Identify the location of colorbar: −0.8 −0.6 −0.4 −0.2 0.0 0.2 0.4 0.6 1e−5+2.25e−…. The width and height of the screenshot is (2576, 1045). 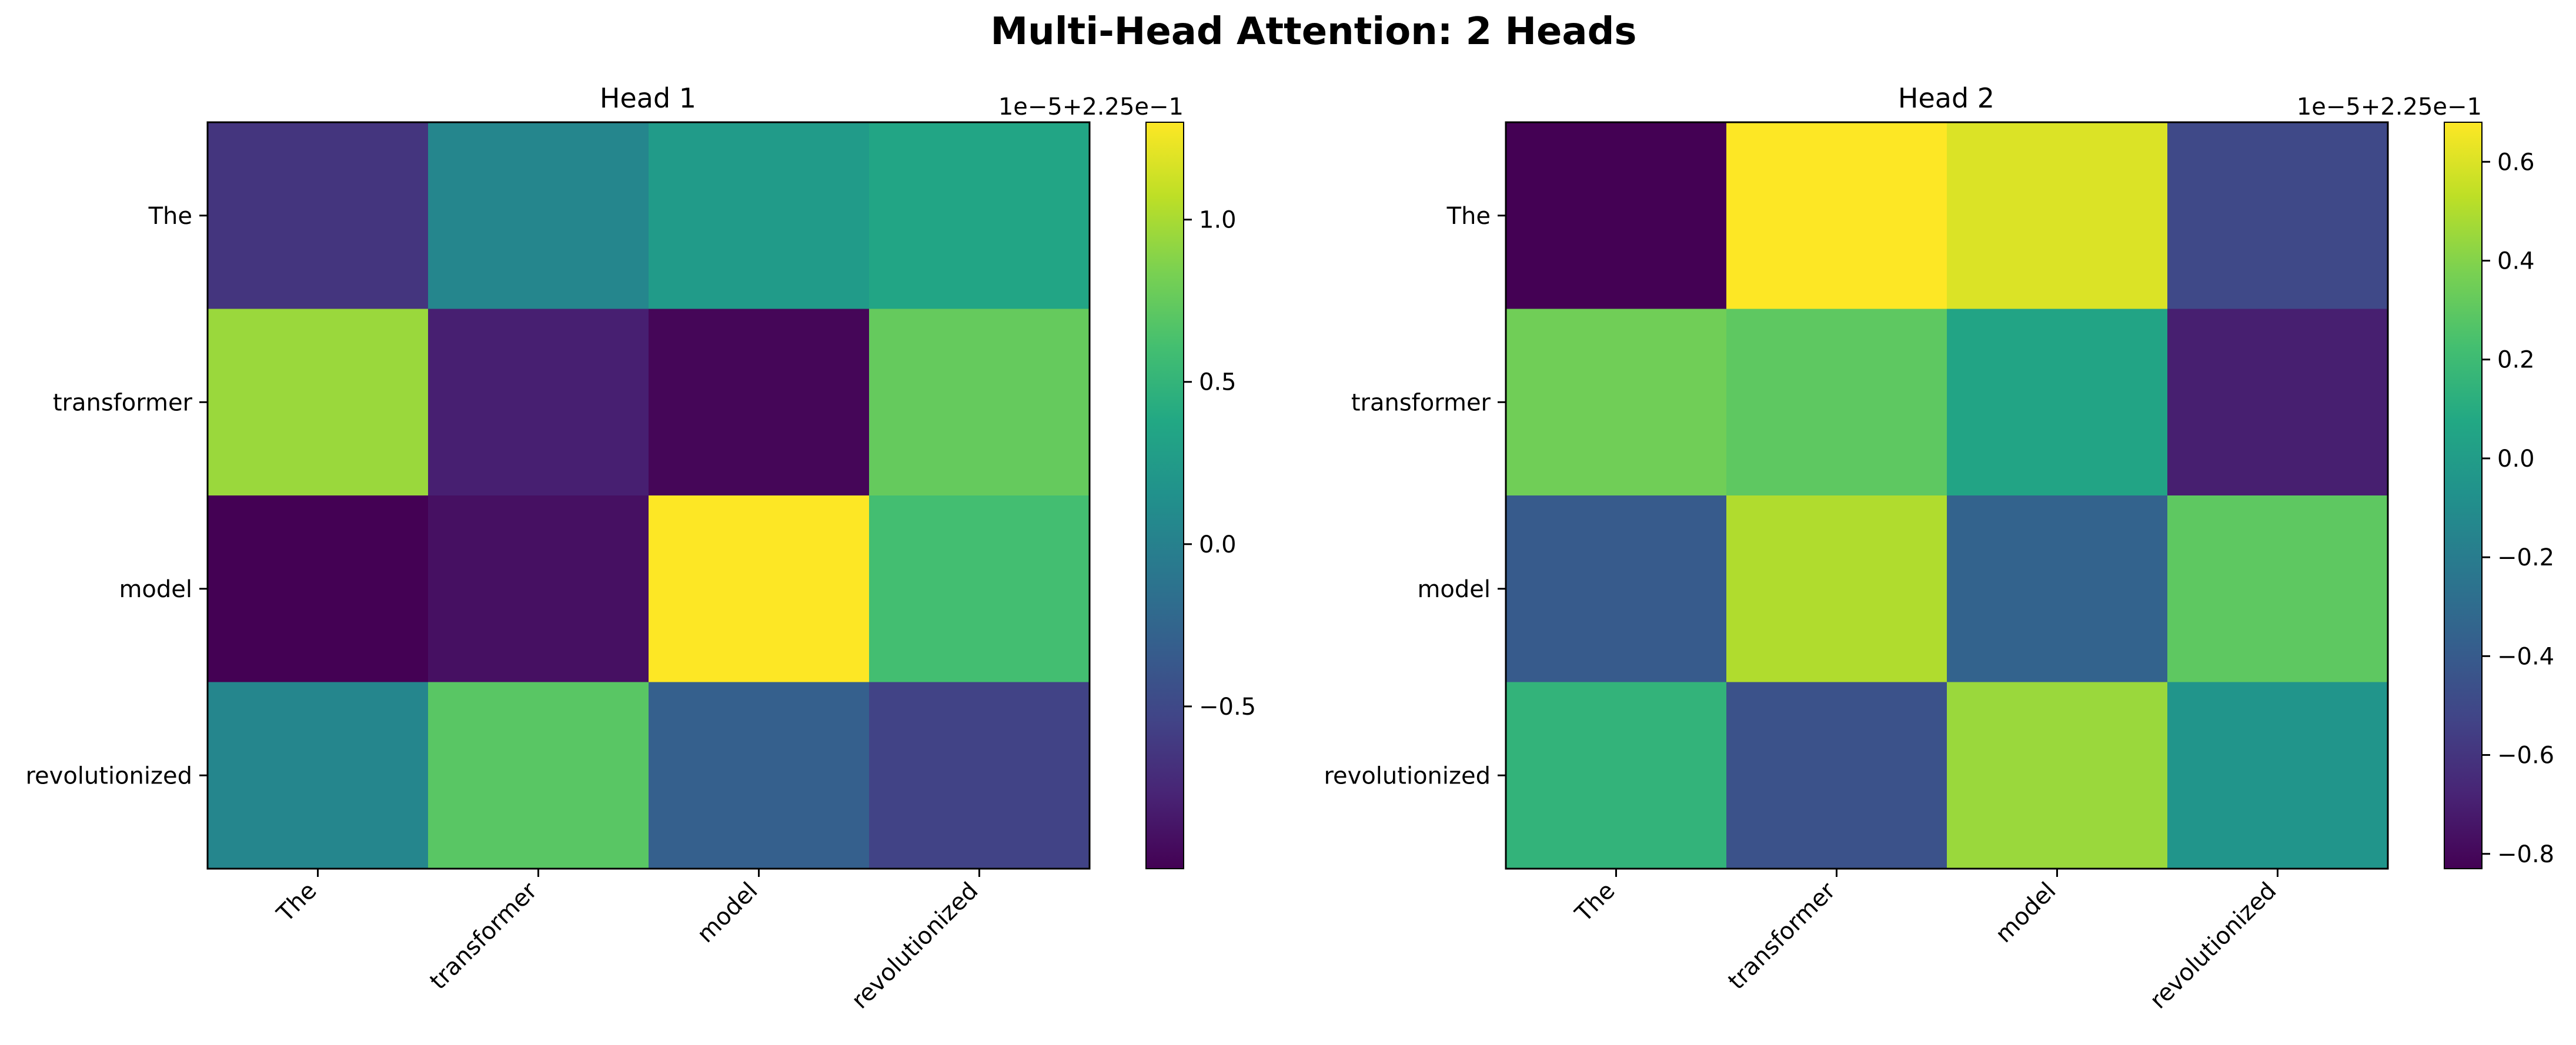
(2425, 481).